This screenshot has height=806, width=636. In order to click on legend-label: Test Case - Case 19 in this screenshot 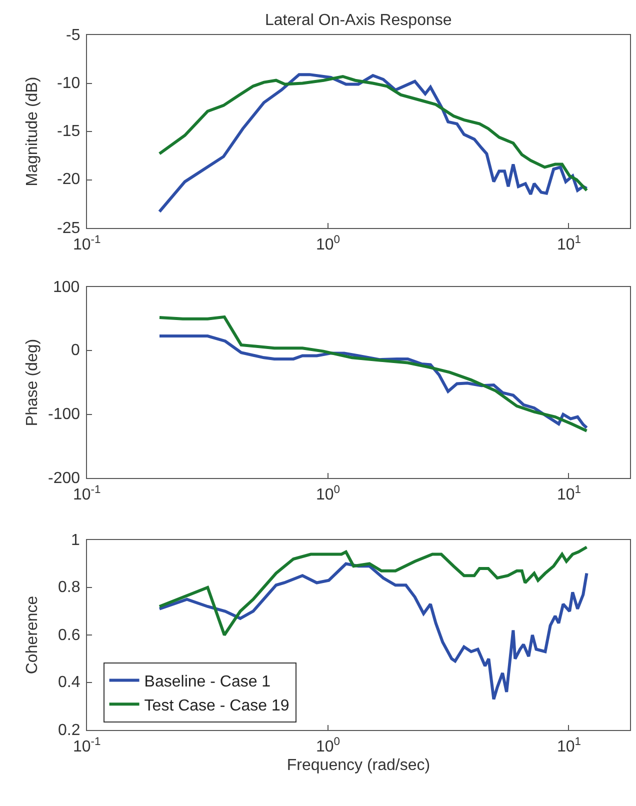, I will do `click(217, 705)`.